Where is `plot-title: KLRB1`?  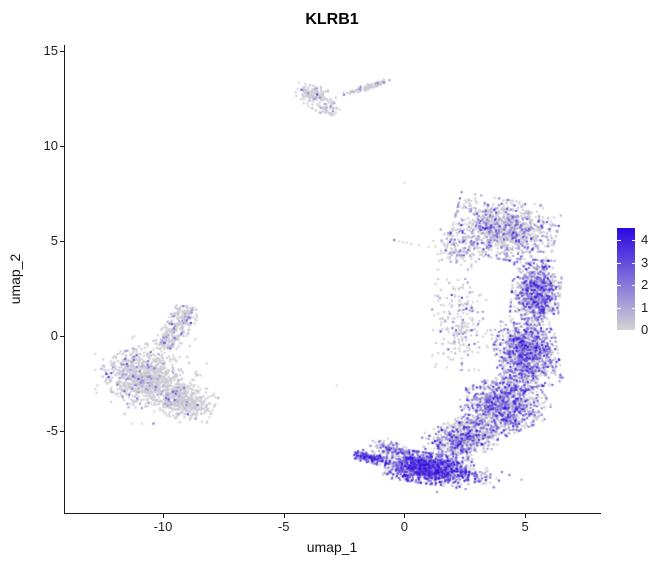
plot-title: KLRB1 is located at coordinates (332, 19).